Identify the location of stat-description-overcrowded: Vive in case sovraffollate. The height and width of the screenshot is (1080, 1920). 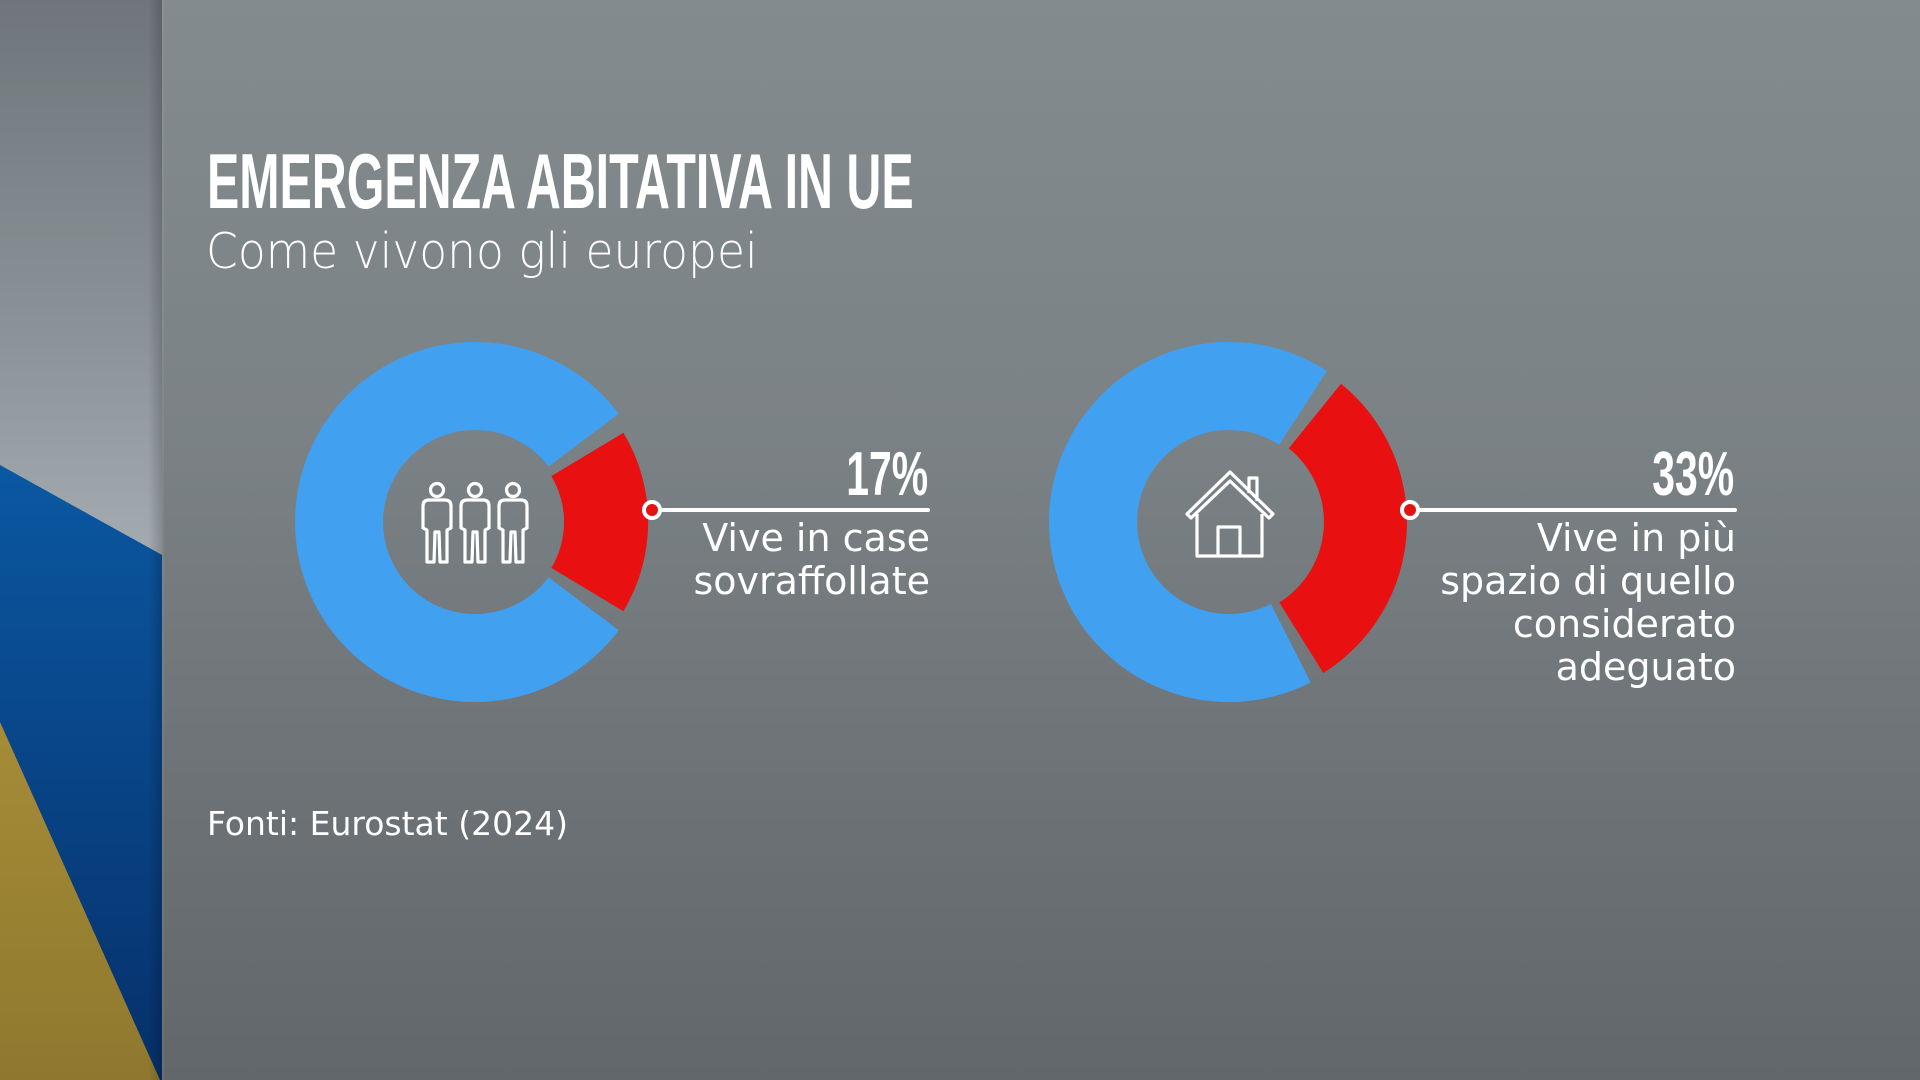
(811, 560).